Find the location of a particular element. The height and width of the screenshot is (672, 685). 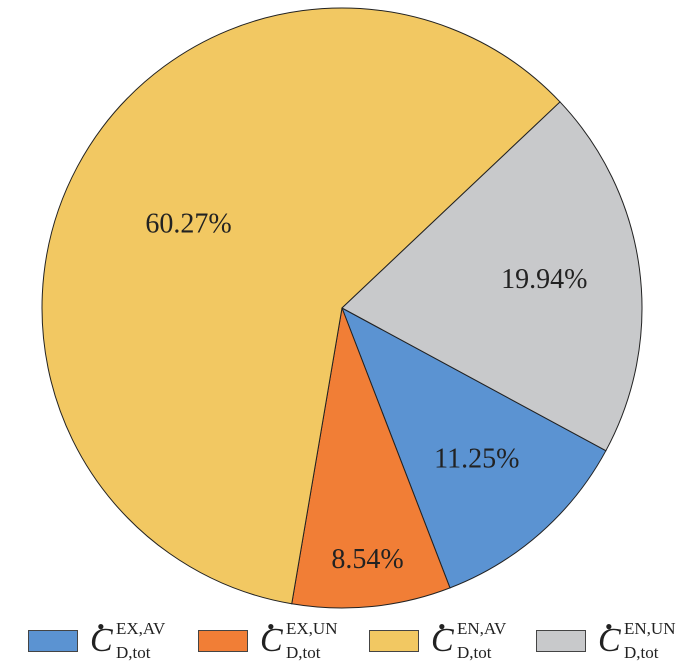

legend-superscript: EX,UN is located at coordinates (312, 628).